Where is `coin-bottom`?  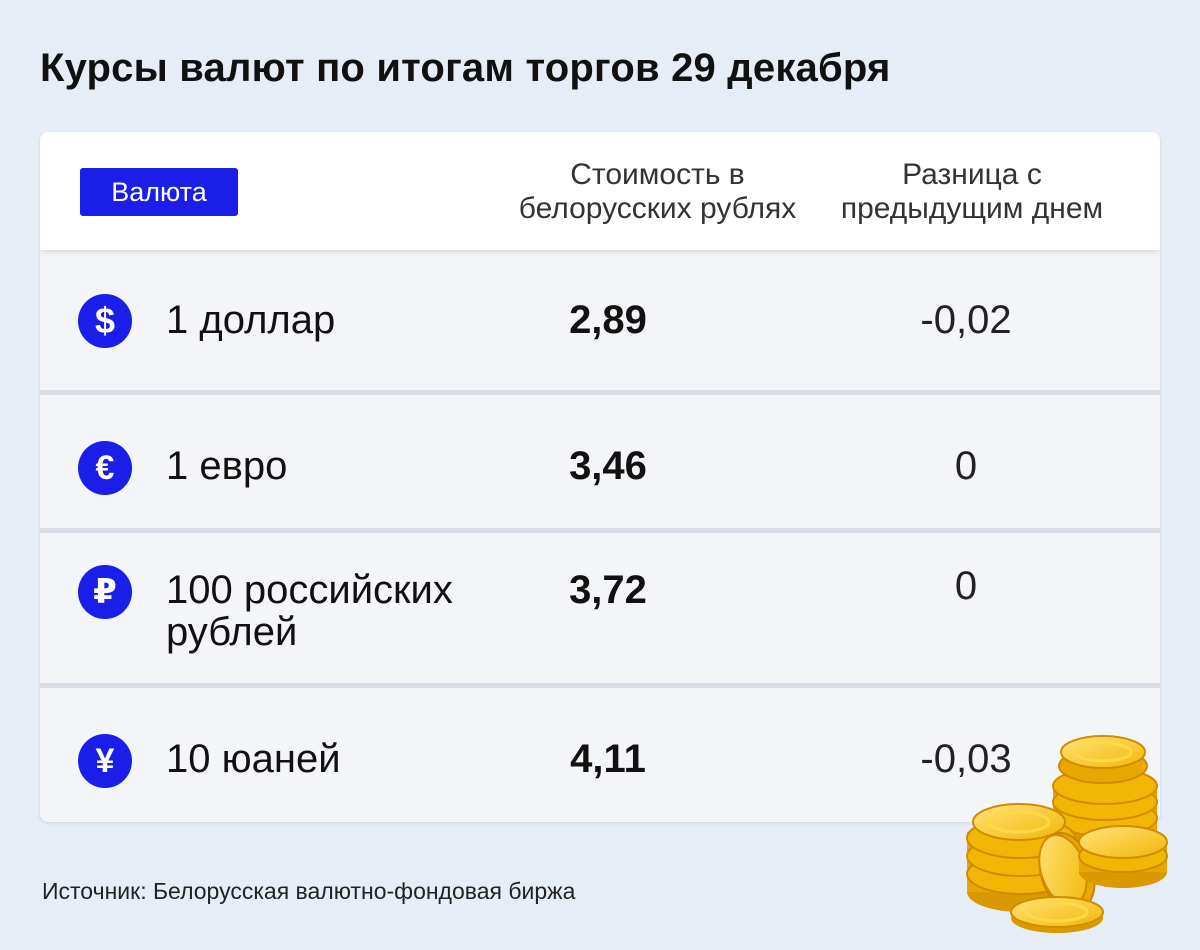 coin-bottom is located at coordinates (1057, 914).